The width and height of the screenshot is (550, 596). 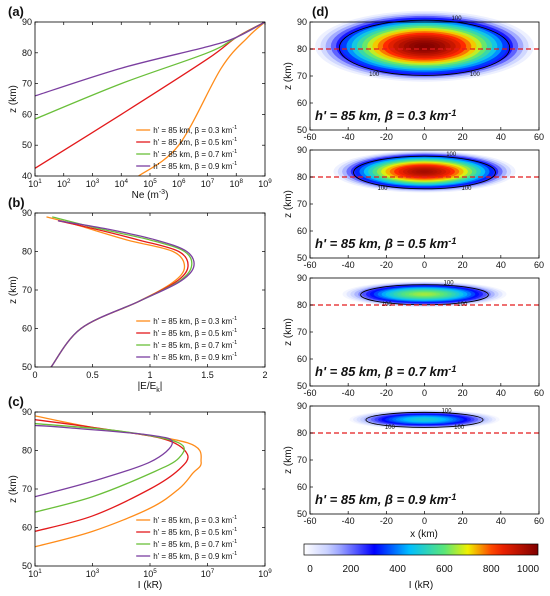 What do you see at coordinates (150, 387) in the screenshot?
I see `x-axis-label: |E/Ek|` at bounding box center [150, 387].